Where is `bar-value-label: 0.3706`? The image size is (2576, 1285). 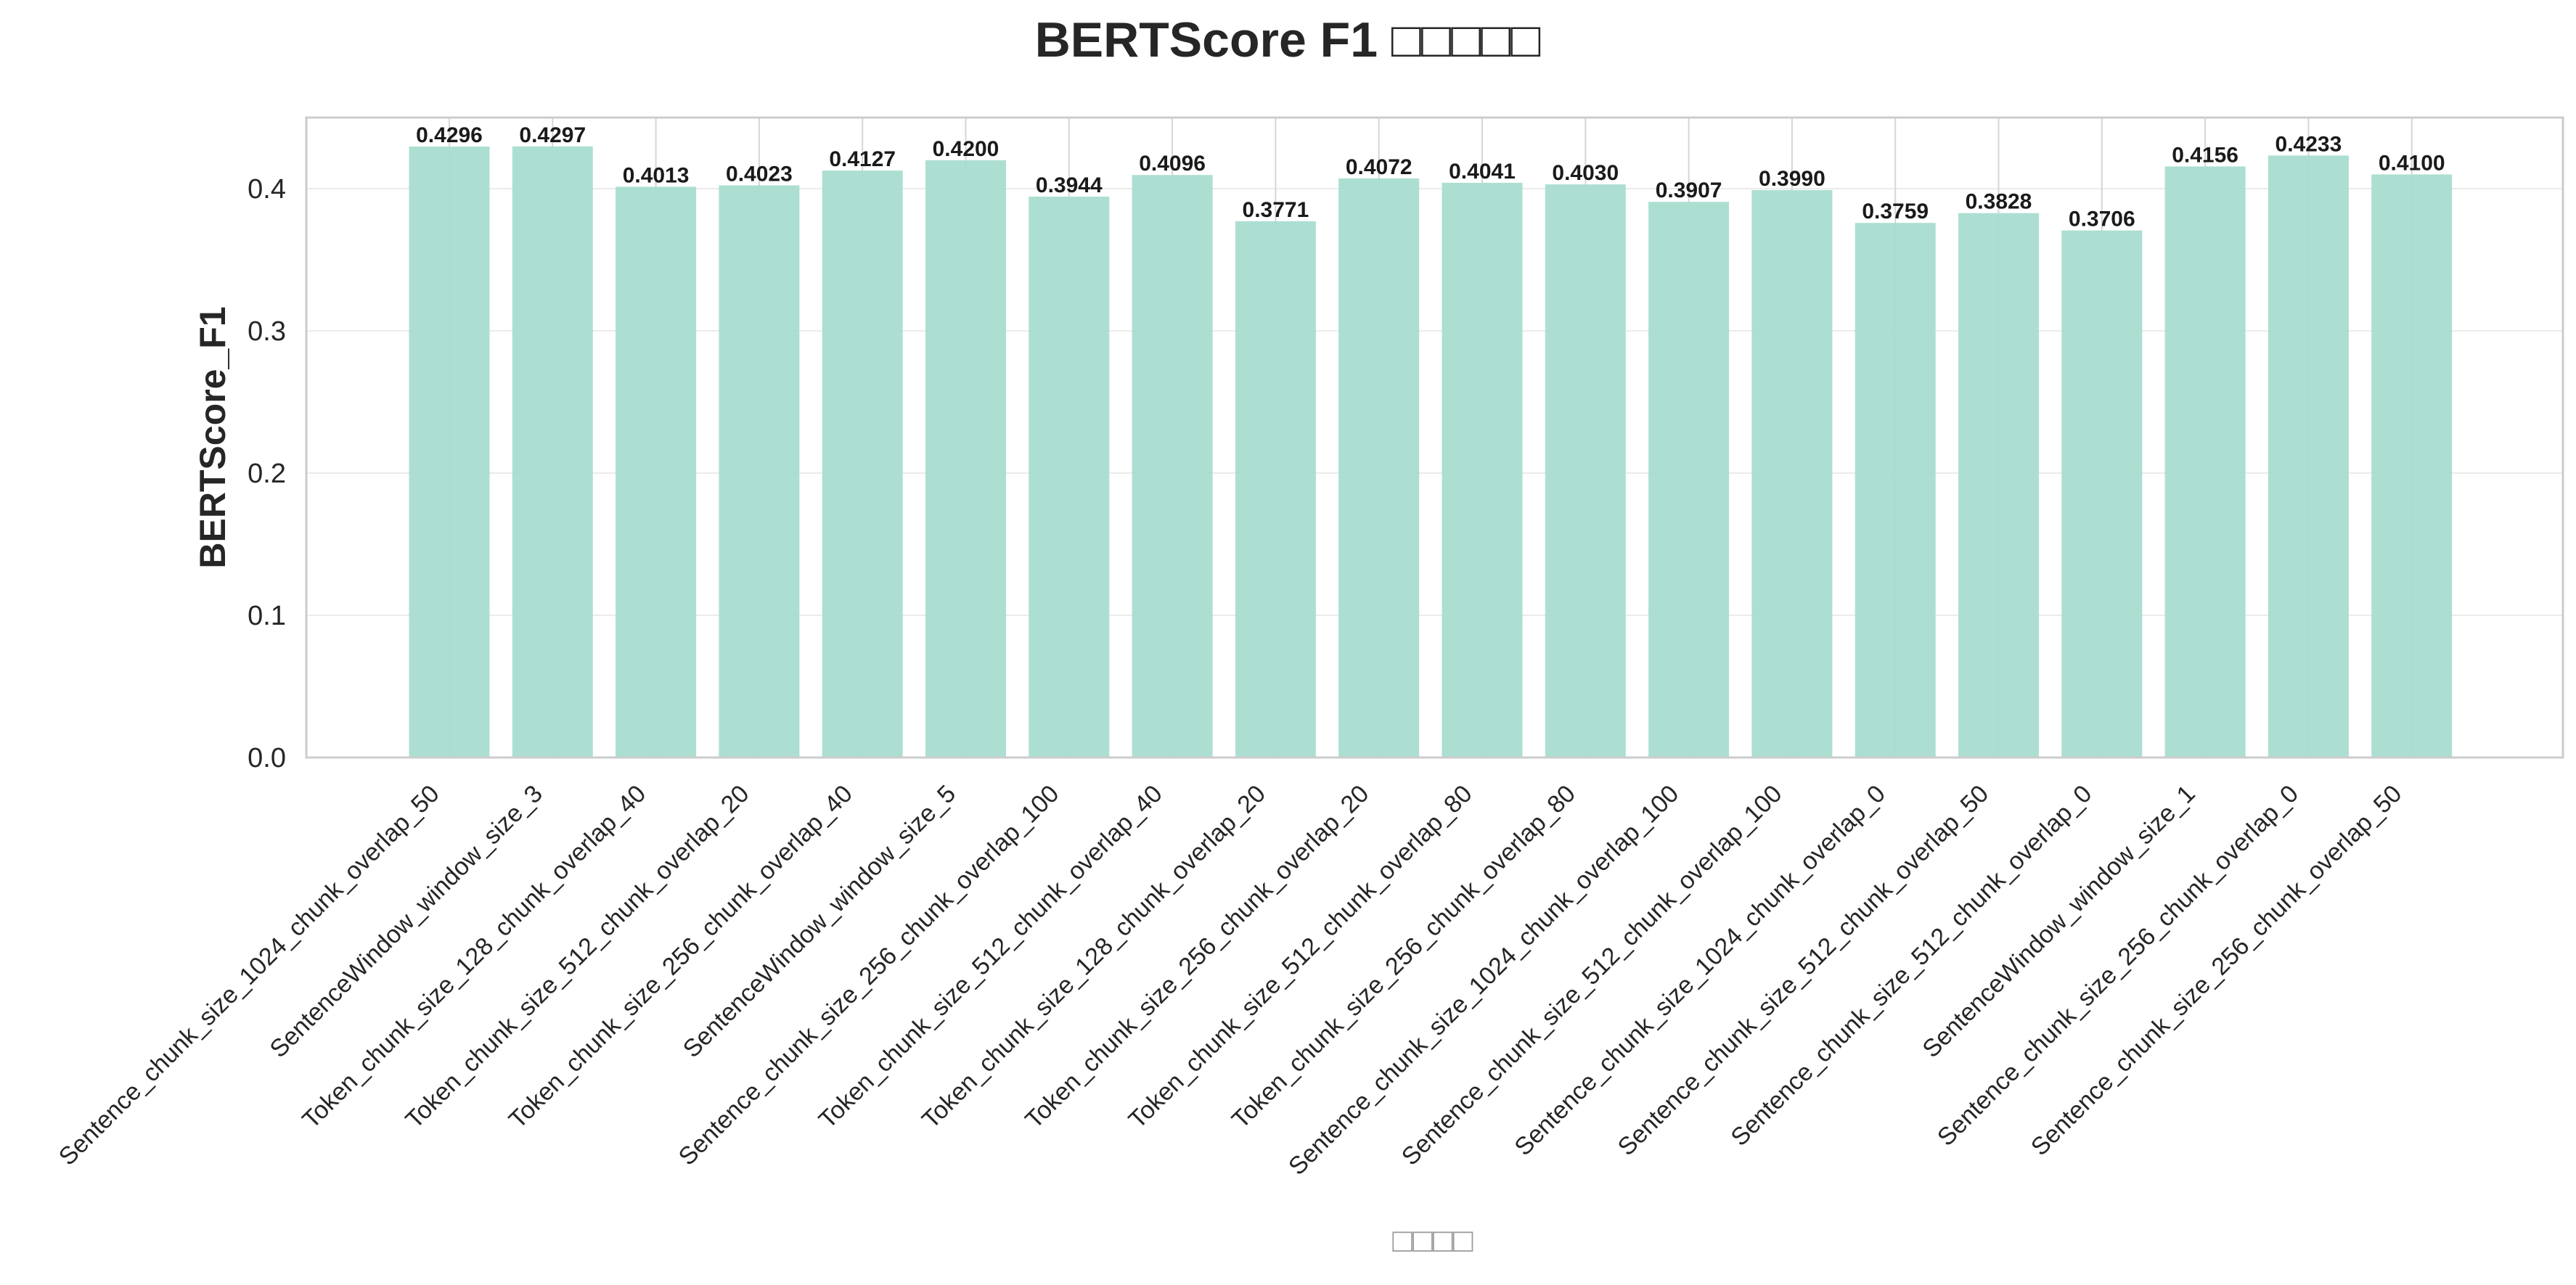
bar-value-label: 0.3706 is located at coordinates (2102, 219).